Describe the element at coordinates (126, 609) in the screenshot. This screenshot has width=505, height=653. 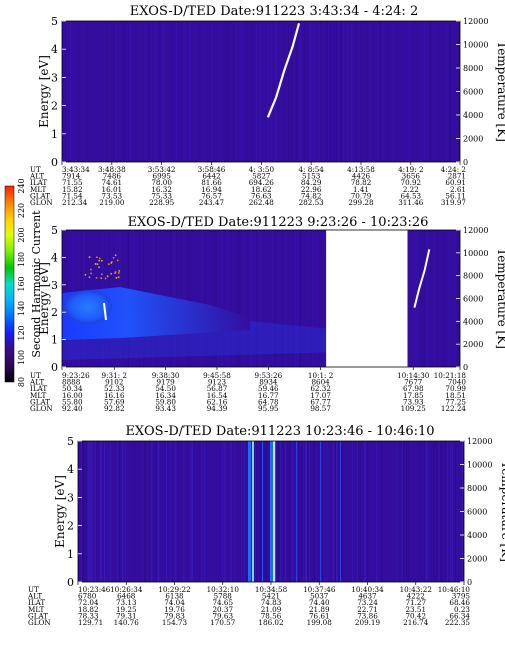
I see `table-cell: 19.25` at that location.